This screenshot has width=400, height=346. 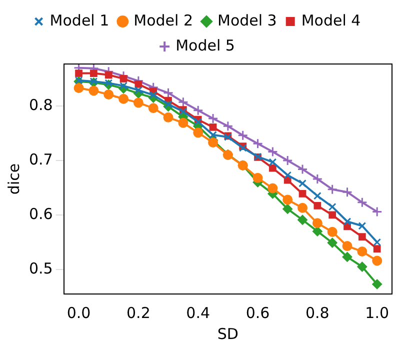 What do you see at coordinates (164, 20) in the screenshot?
I see `legend-label: Model 2` at bounding box center [164, 20].